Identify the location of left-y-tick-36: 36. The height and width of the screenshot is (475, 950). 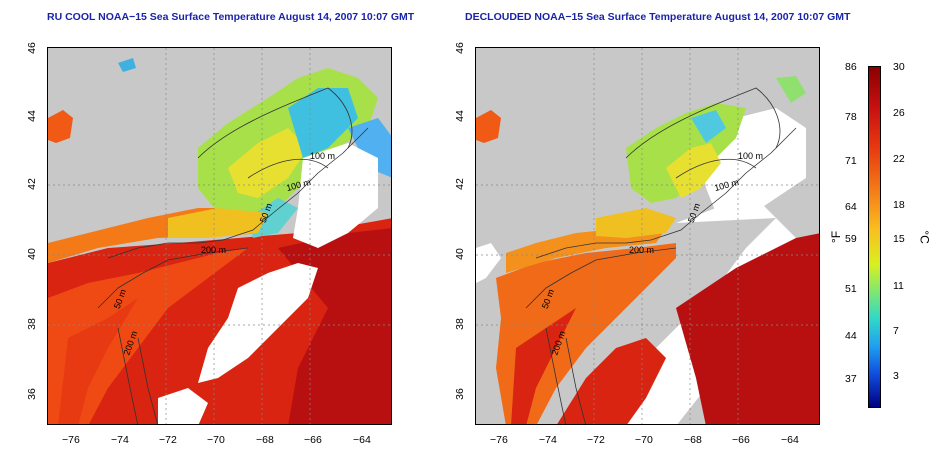
(32, 394).